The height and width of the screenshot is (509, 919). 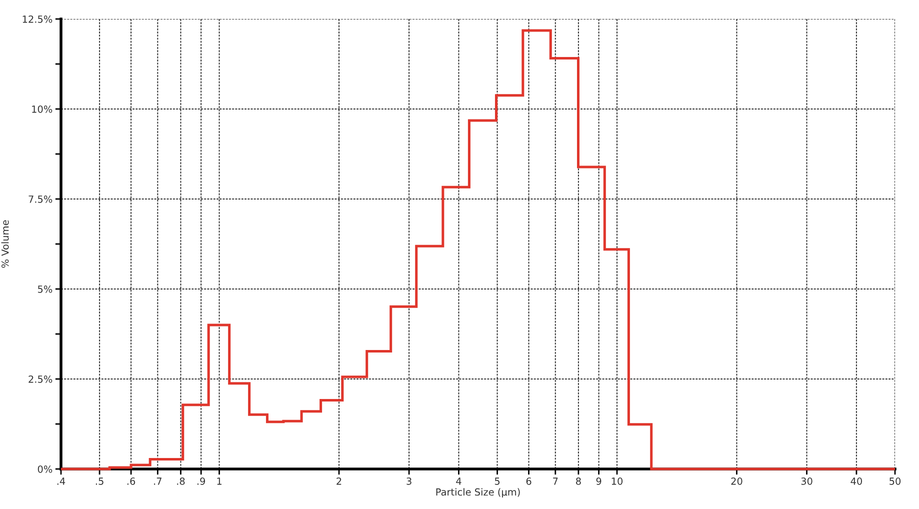 What do you see at coordinates (100, 481) in the screenshot?
I see `x-tick-label: .5` at bounding box center [100, 481].